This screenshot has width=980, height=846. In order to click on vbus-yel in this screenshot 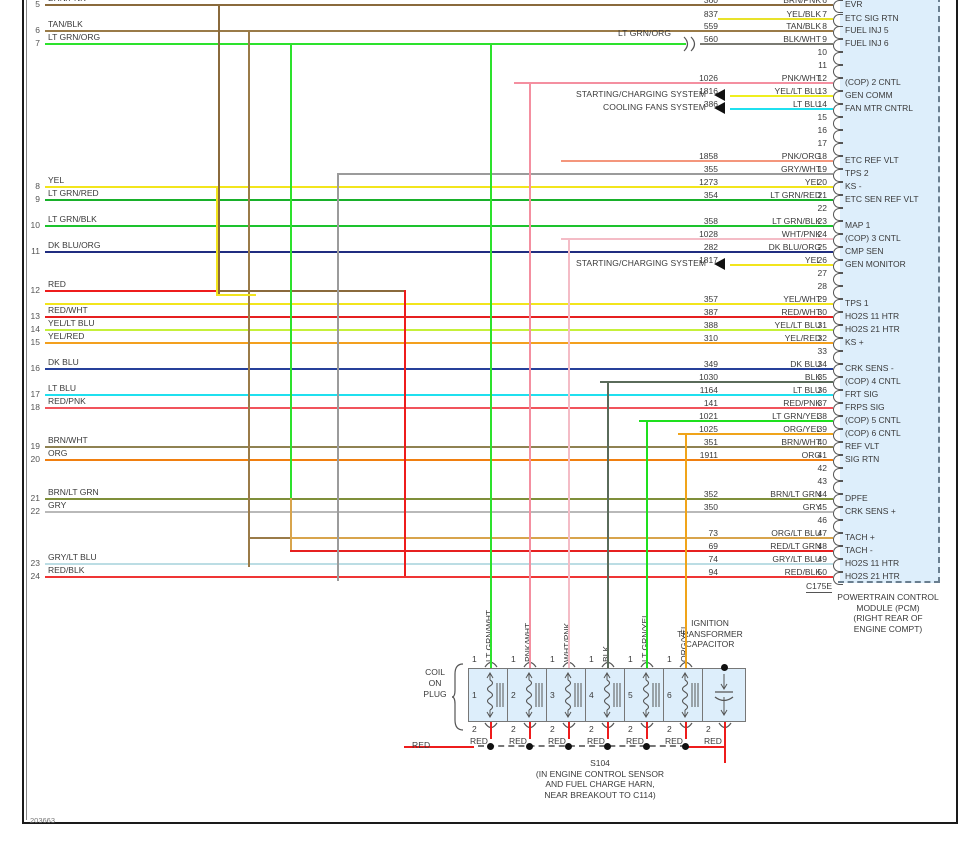, I will do `click(217, 240)`.